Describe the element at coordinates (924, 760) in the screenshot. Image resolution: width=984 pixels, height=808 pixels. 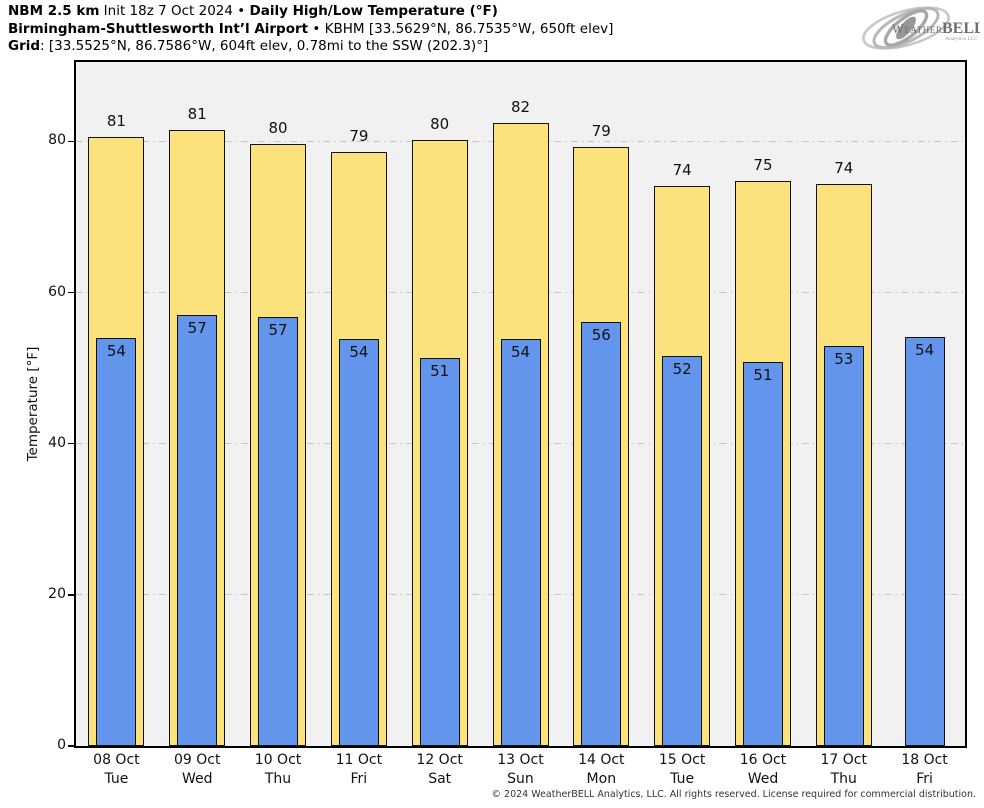
I see `x-tick-date: 18 Oct` at that location.